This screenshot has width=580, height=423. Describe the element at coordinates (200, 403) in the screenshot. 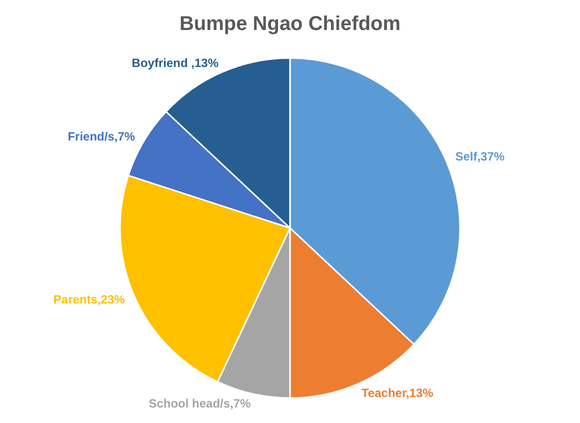

I see `slice-label: School head/s,7%` at that location.